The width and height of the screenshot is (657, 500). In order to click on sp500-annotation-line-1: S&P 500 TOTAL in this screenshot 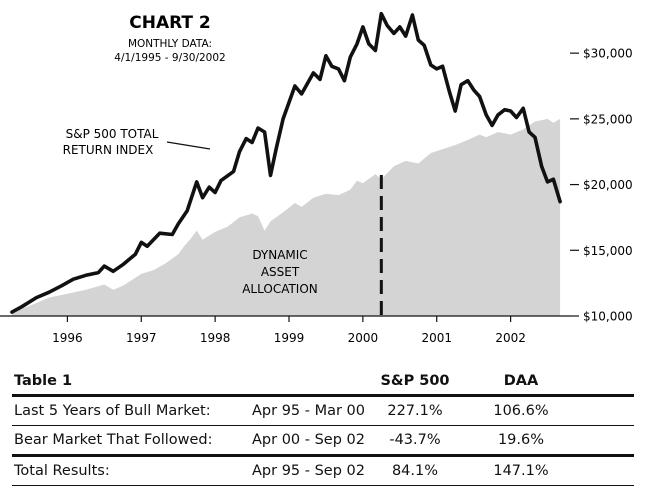, I will do `click(112, 134)`.